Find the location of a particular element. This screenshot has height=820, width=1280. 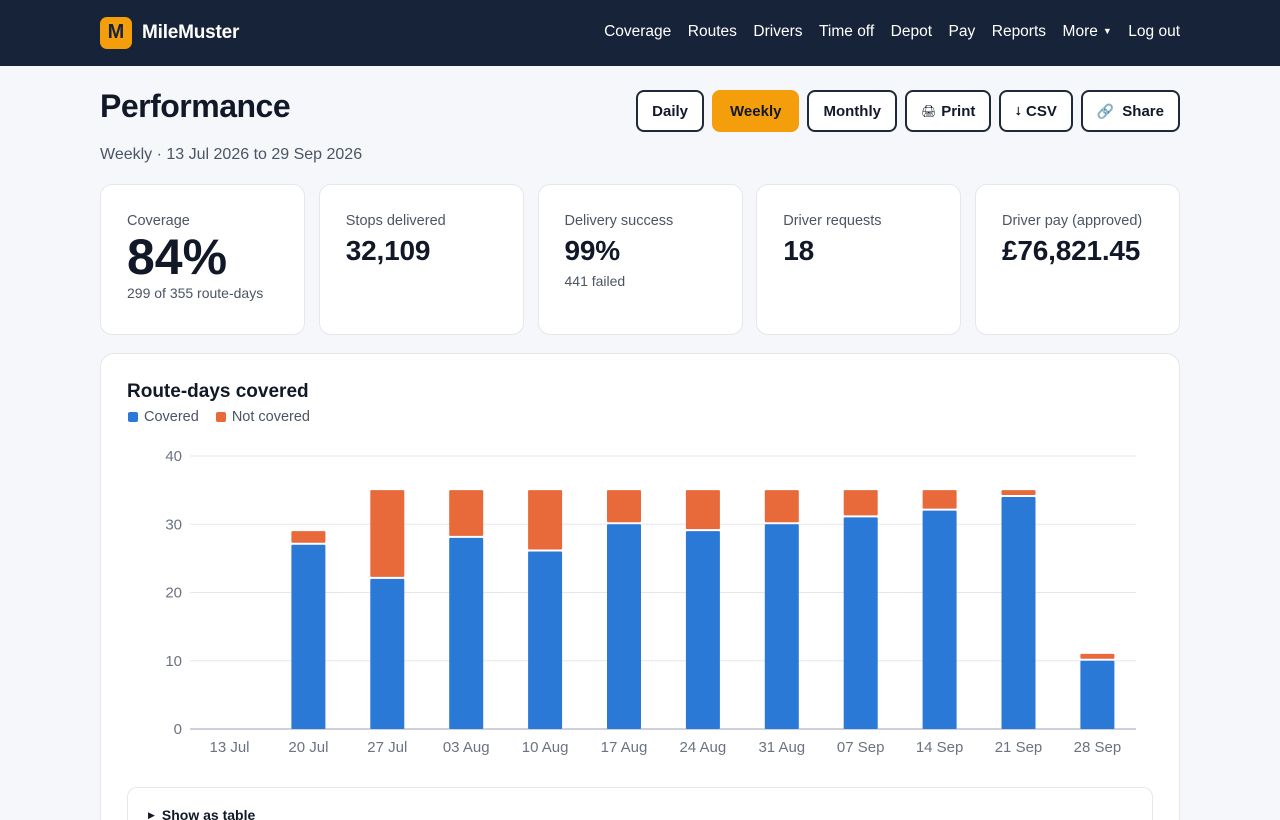

nav-more-label: More is located at coordinates (1080, 31).